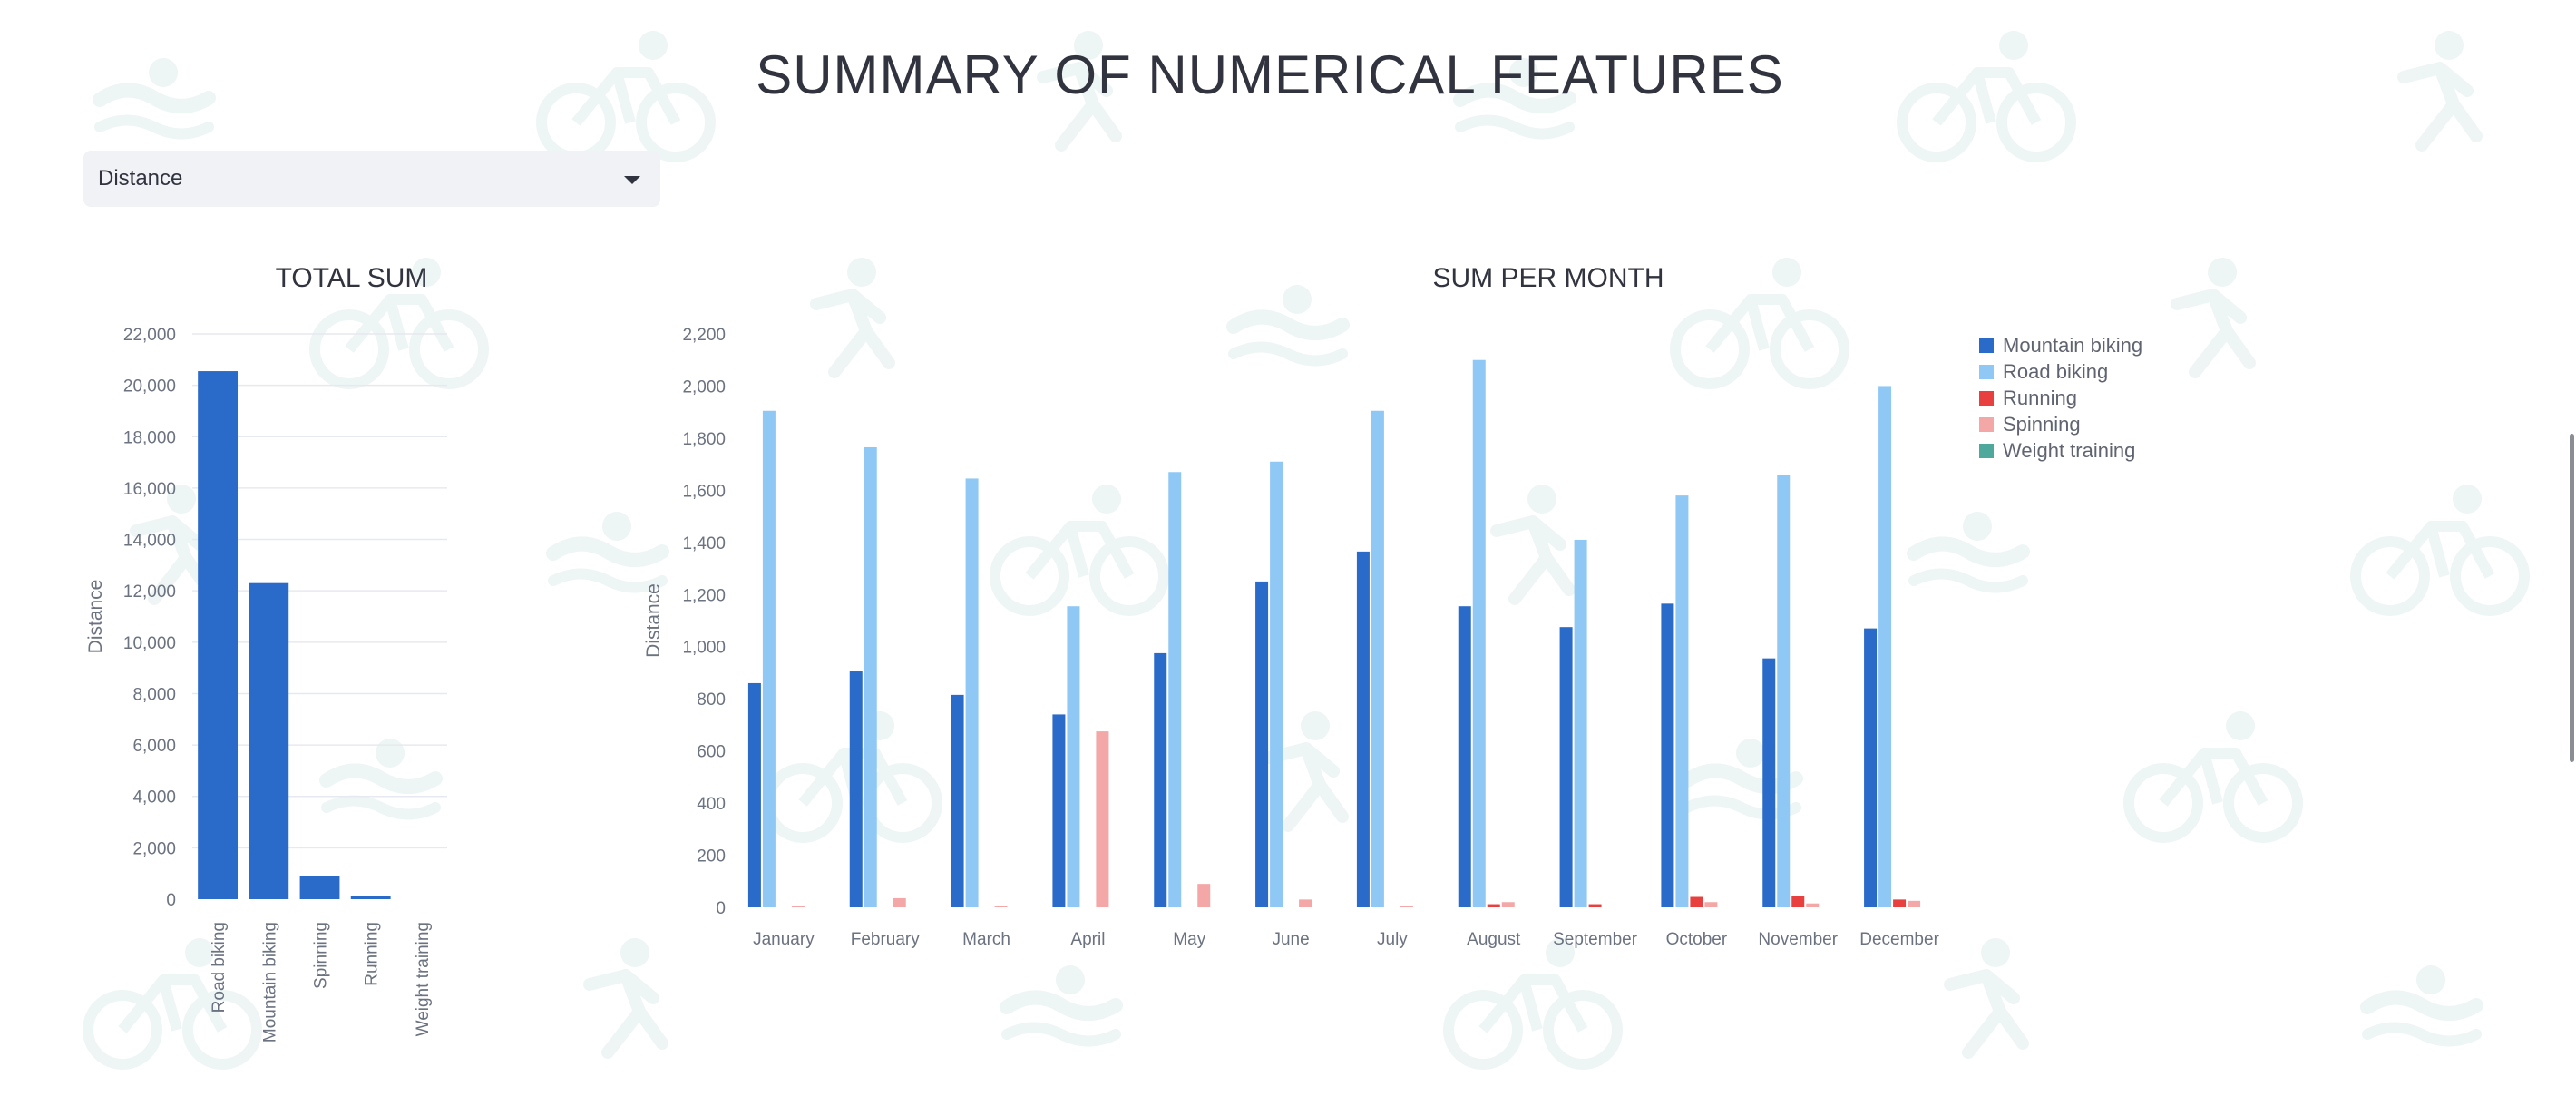 This screenshot has height=1116, width=2576. What do you see at coordinates (1900, 903) in the screenshot?
I see `bar-running-december` at bounding box center [1900, 903].